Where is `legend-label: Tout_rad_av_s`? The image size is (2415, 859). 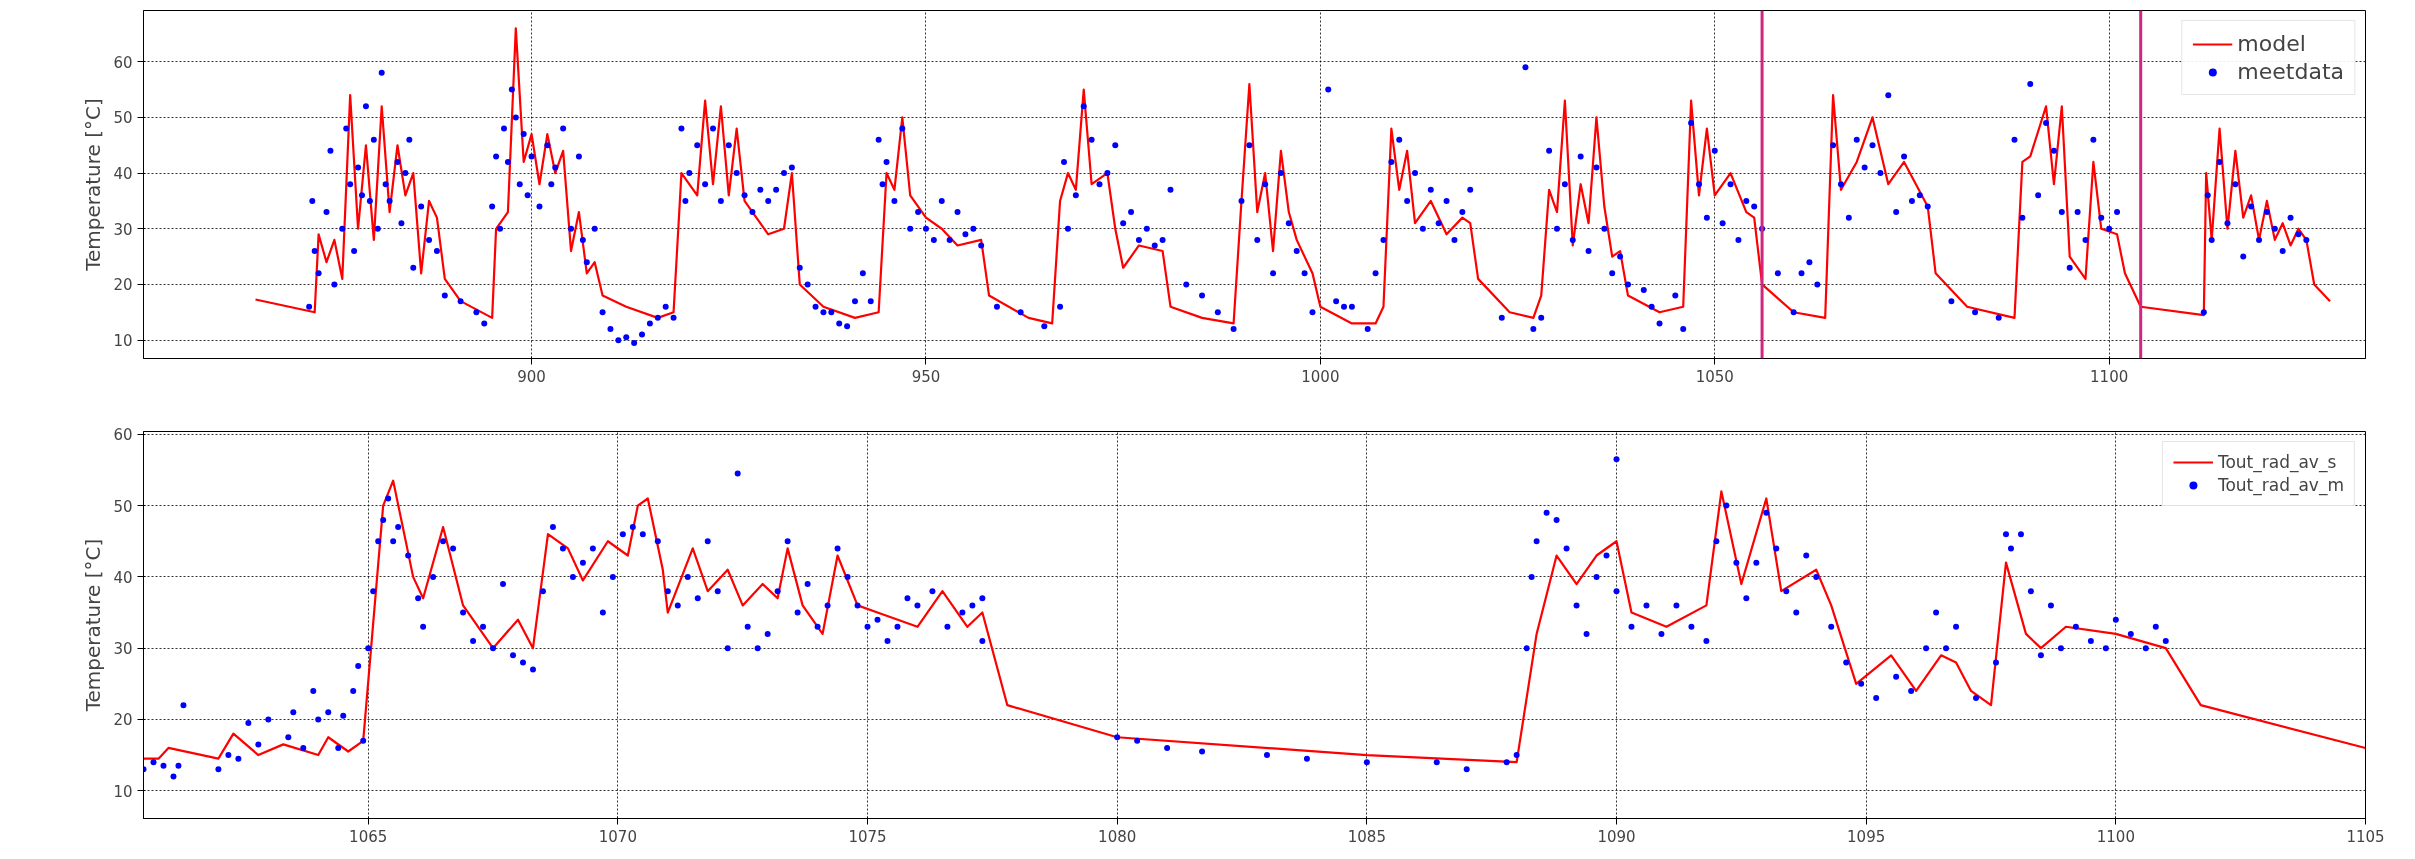
legend-label: Tout_rad_av_s is located at coordinates (2277, 462).